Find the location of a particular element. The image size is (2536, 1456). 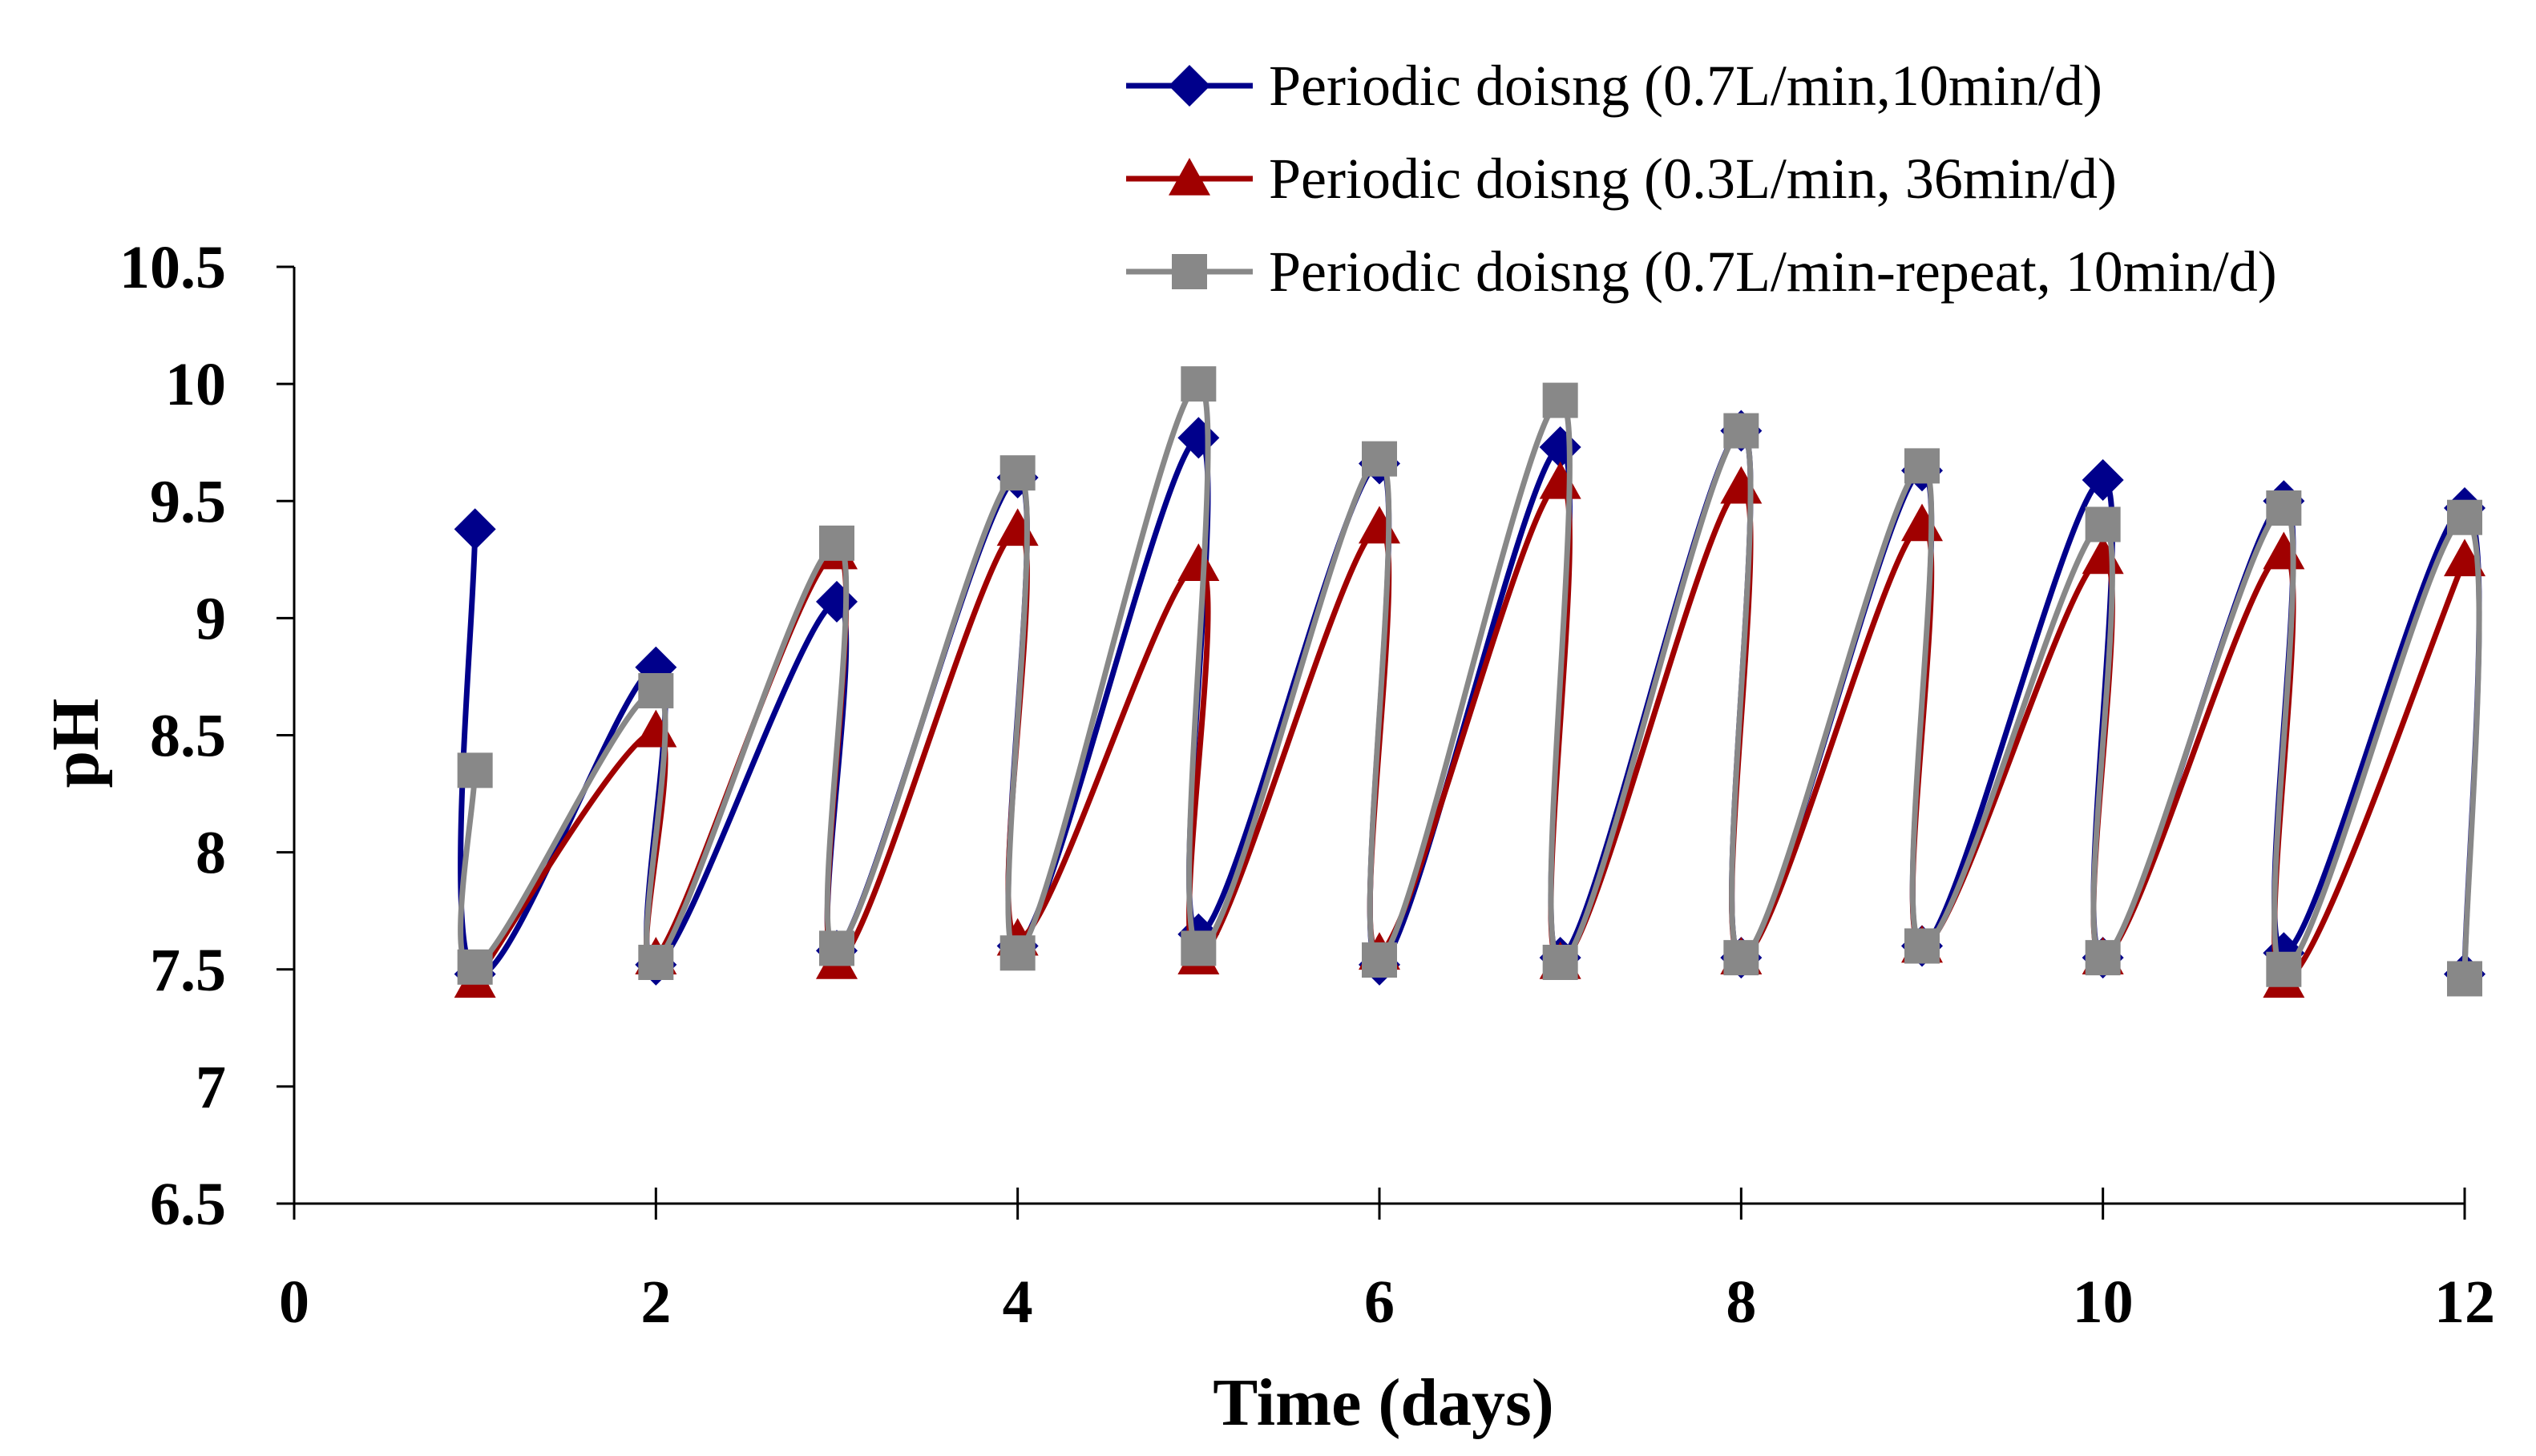

legend-entry-1: Periodic doisng (0.7L/min,10min/d) is located at coordinates (1614, 86).